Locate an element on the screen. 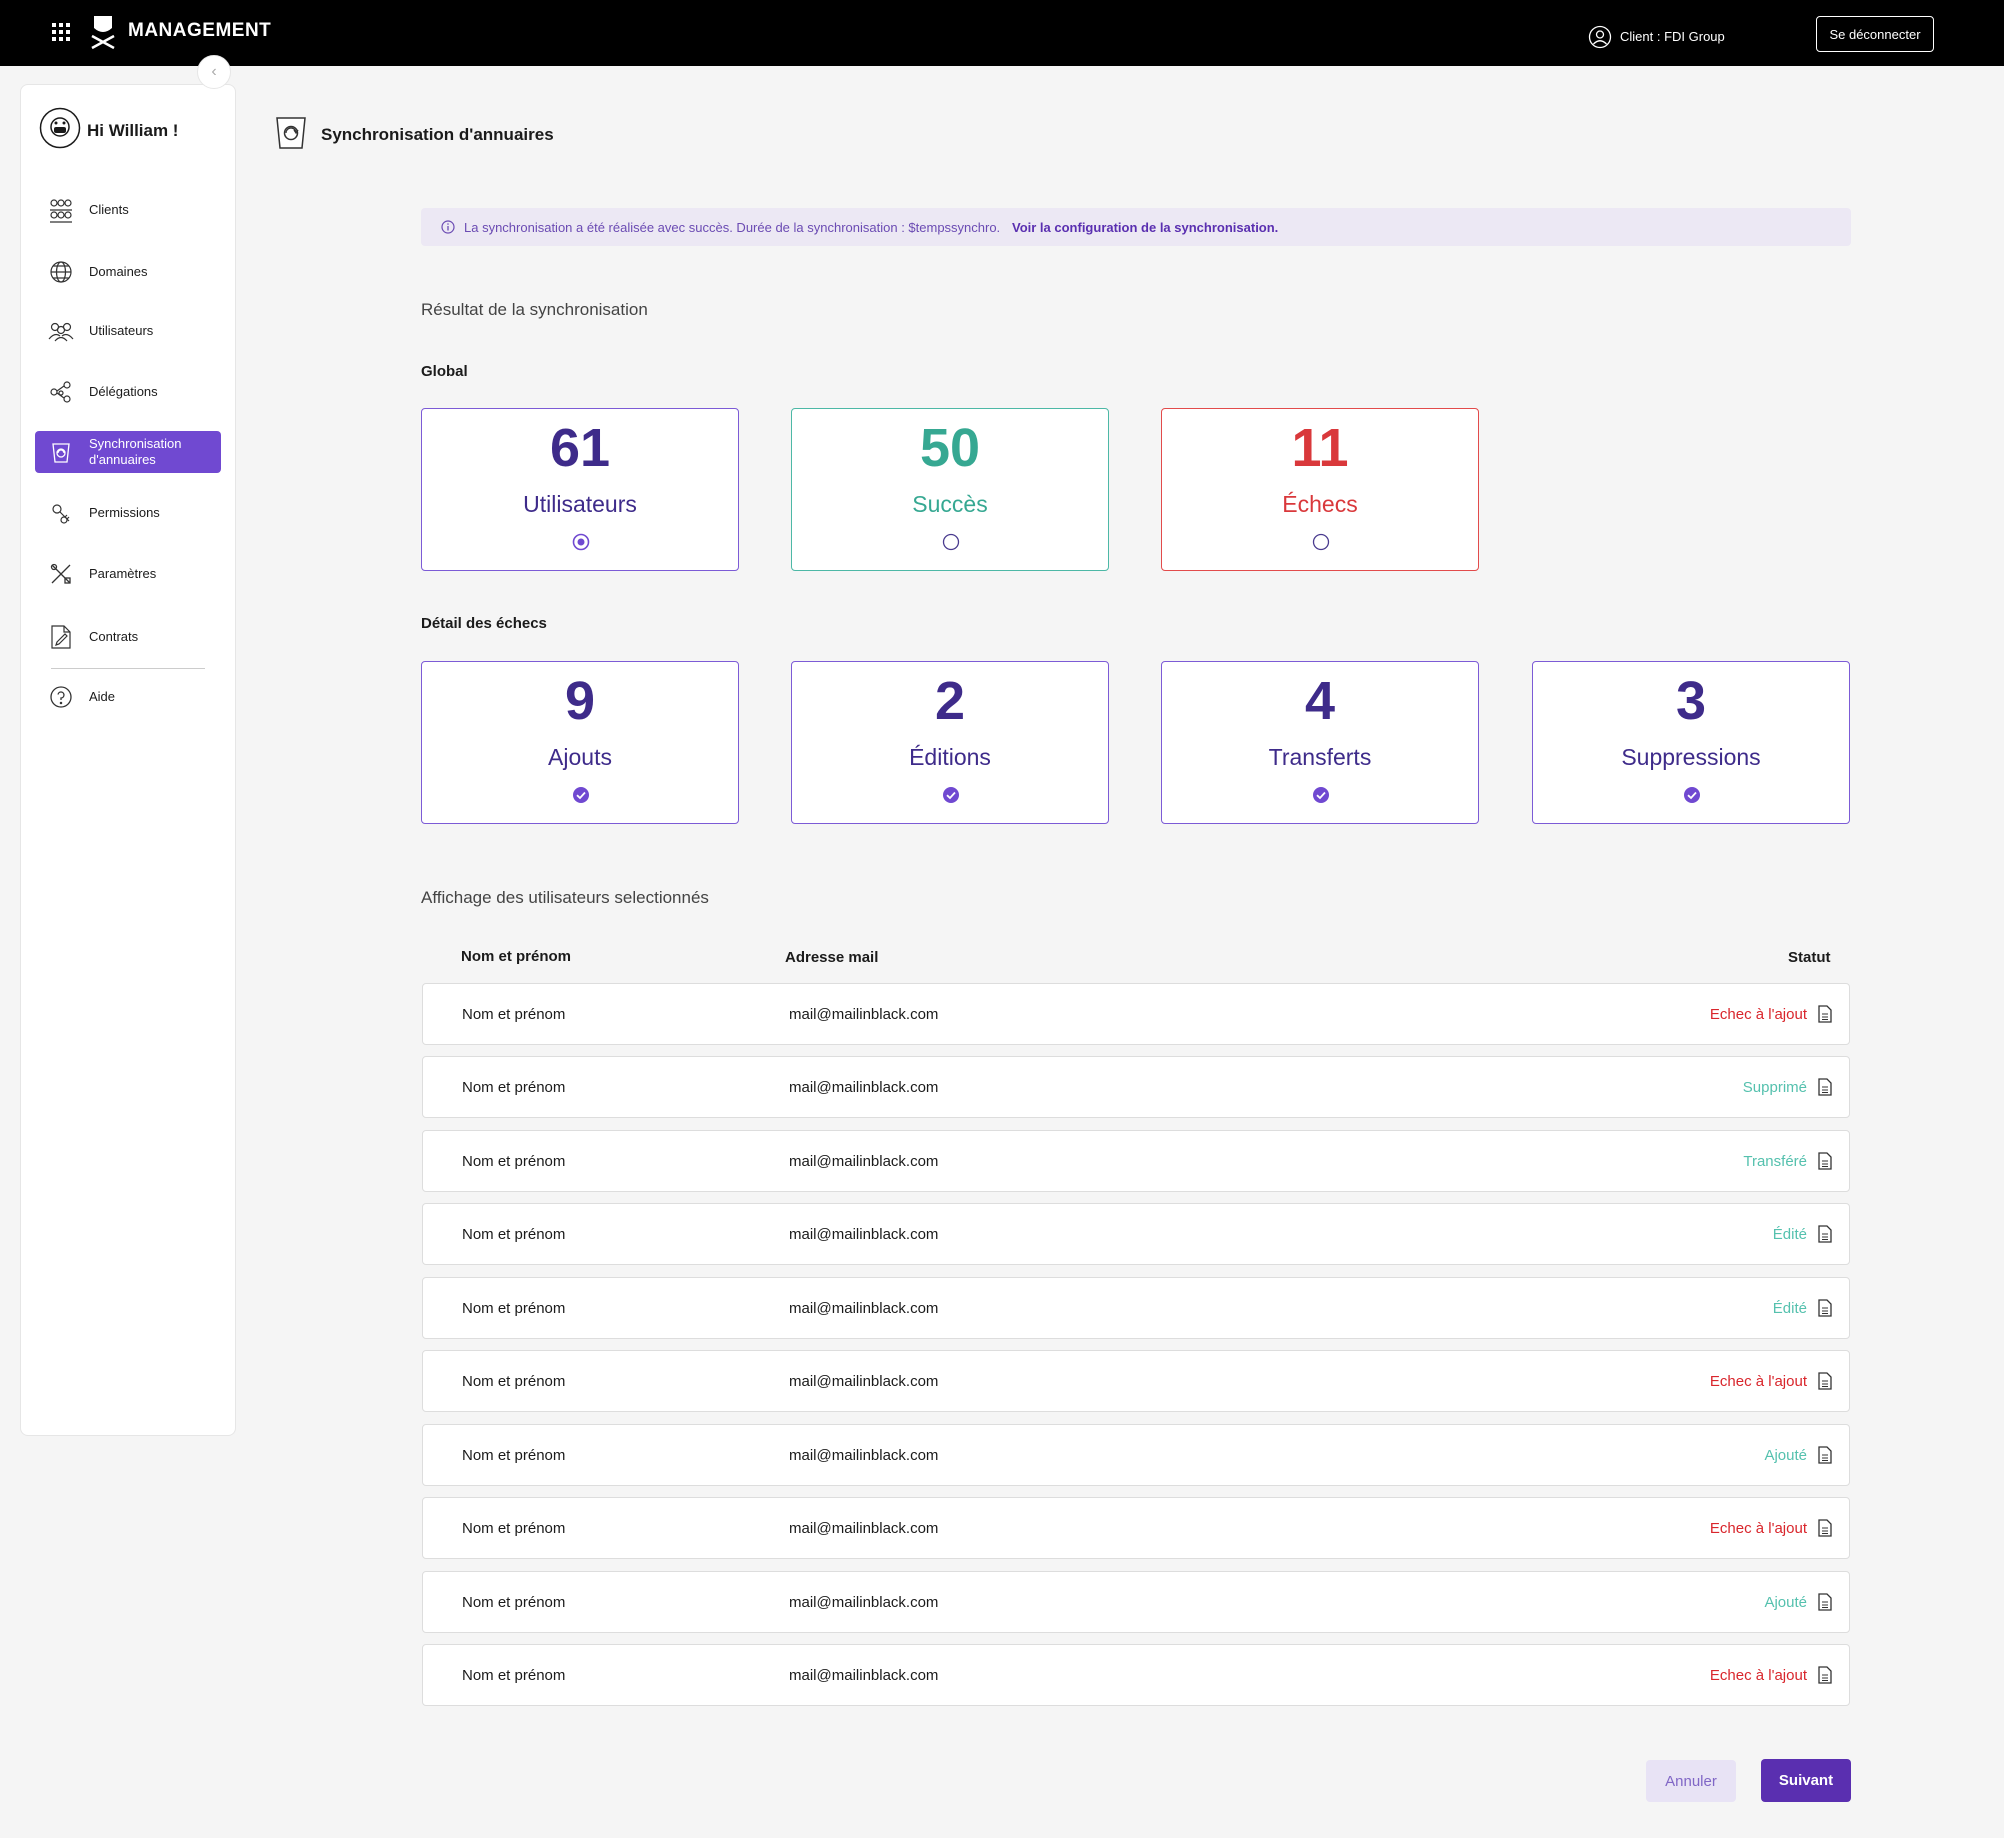  stat-card-failures: 11 Échecs is located at coordinates (1320, 489).